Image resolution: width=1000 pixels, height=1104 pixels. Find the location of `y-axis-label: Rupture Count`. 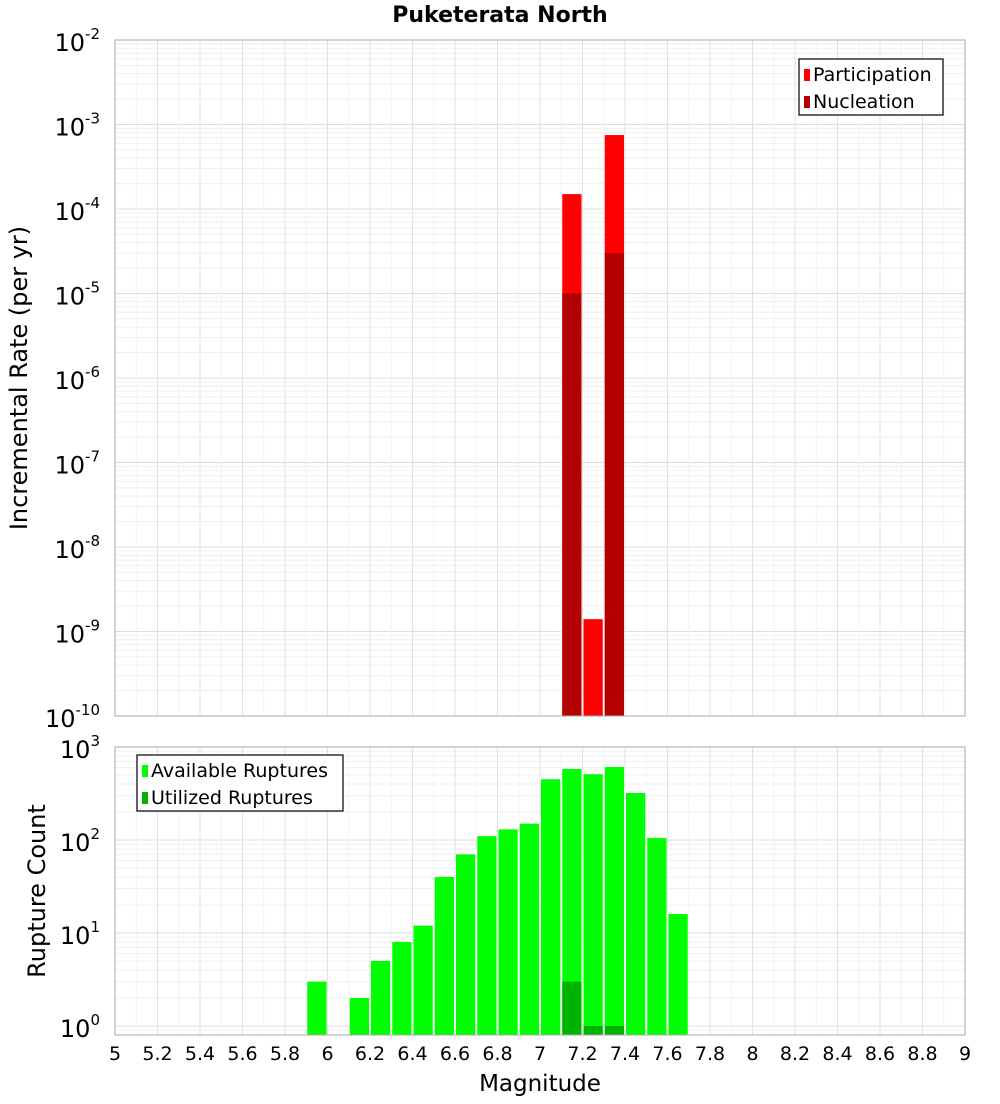

y-axis-label: Rupture Count is located at coordinates (37, 891).